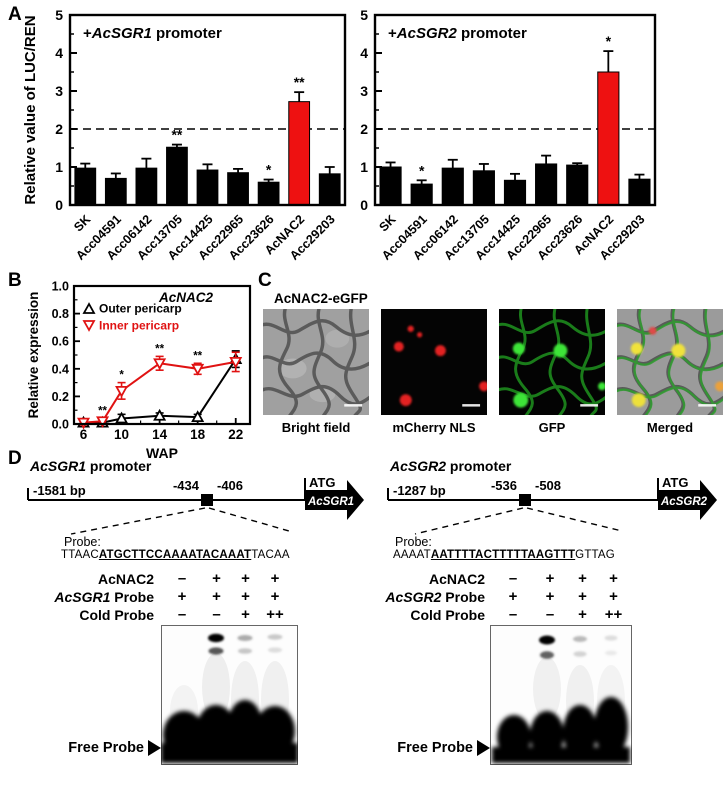  What do you see at coordinates (316, 362) in the screenshot?
I see `bright-field-image` at bounding box center [316, 362].